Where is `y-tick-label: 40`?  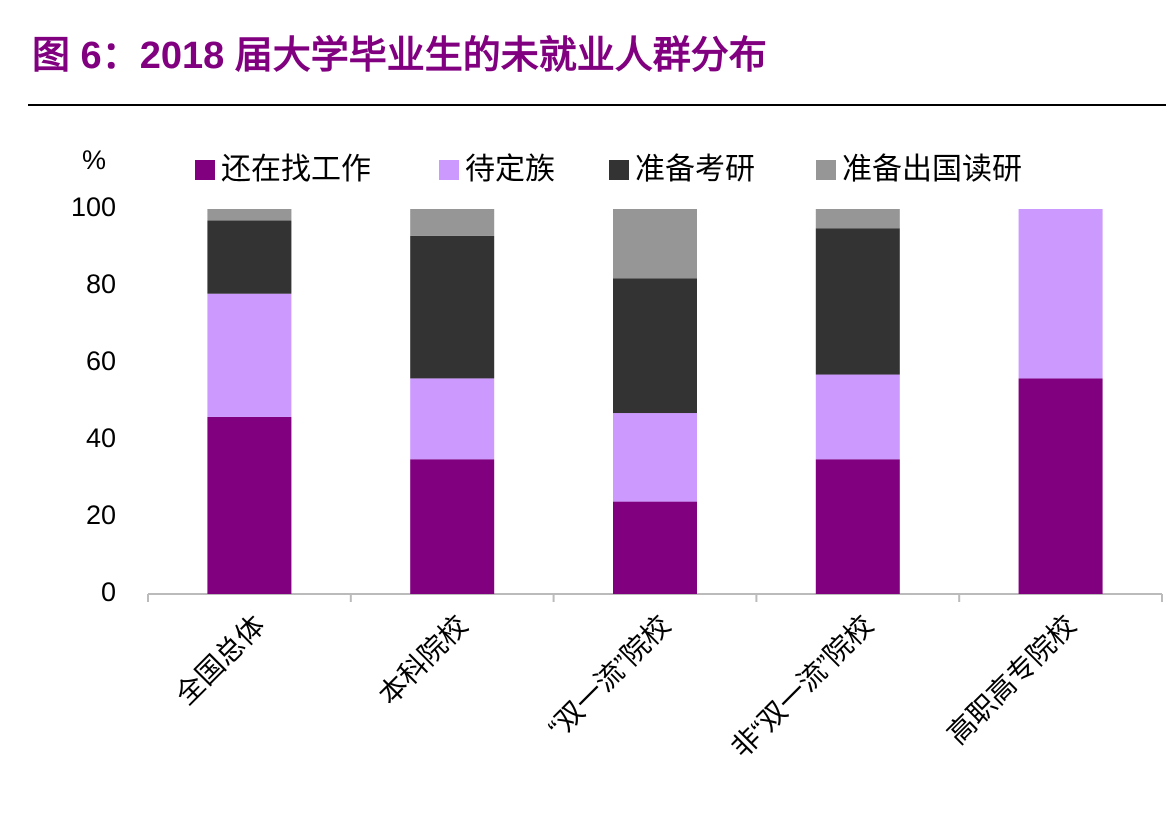
y-tick-label: 40 is located at coordinates (101, 438).